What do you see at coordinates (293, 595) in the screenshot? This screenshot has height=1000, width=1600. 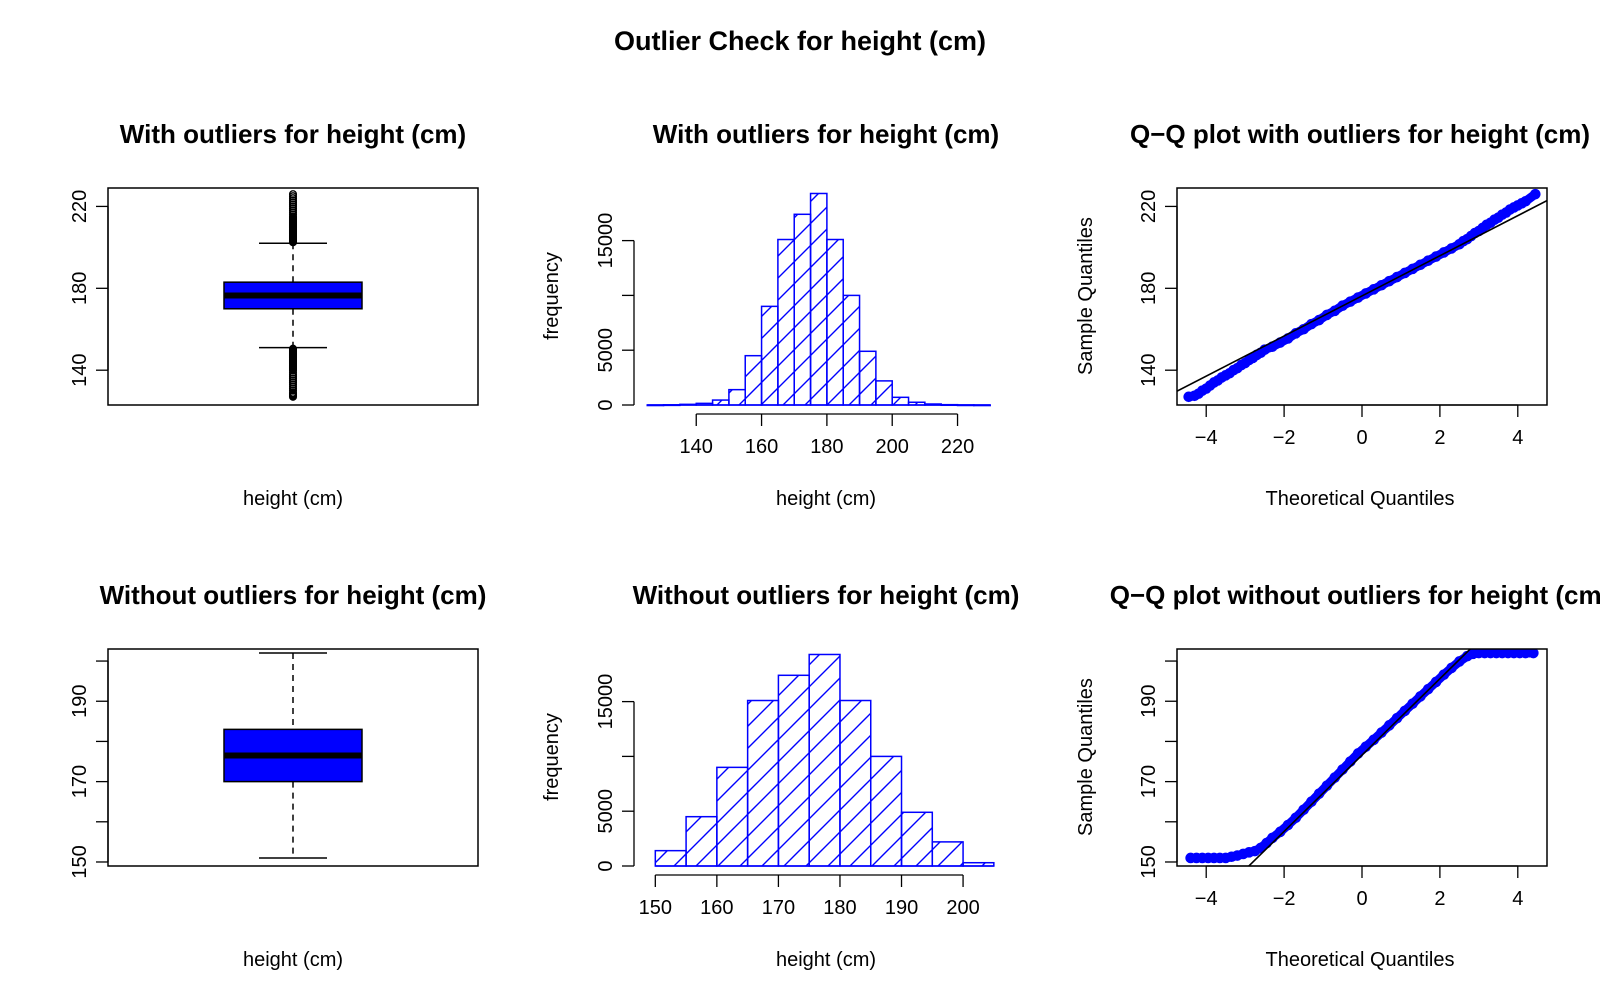 I see `panel-title-boxplot-without: Without outliers for height (cm)` at bounding box center [293, 595].